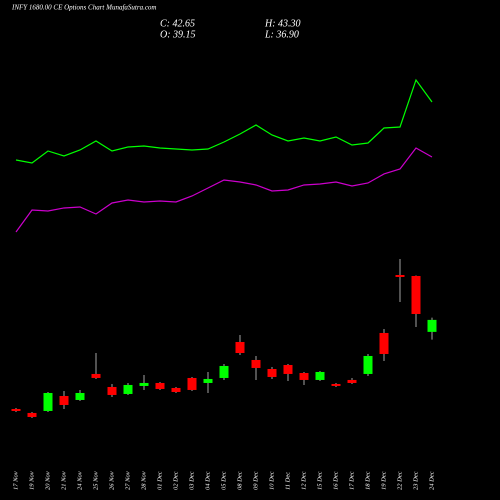 The width and height of the screenshot is (500, 500). What do you see at coordinates (95, 480) in the screenshot?
I see `x-tick-label: 25 Nov` at bounding box center [95, 480].